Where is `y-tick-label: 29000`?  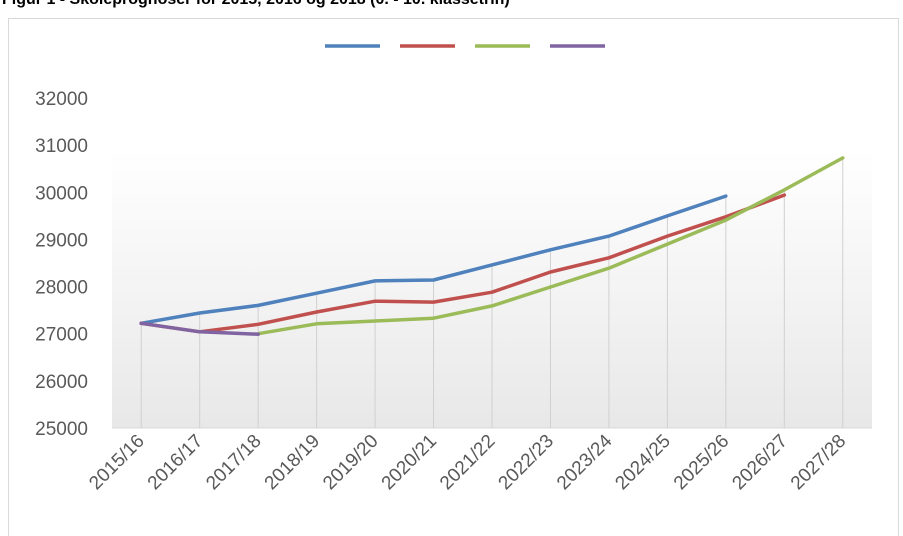 y-tick-label: 29000 is located at coordinates (61, 240).